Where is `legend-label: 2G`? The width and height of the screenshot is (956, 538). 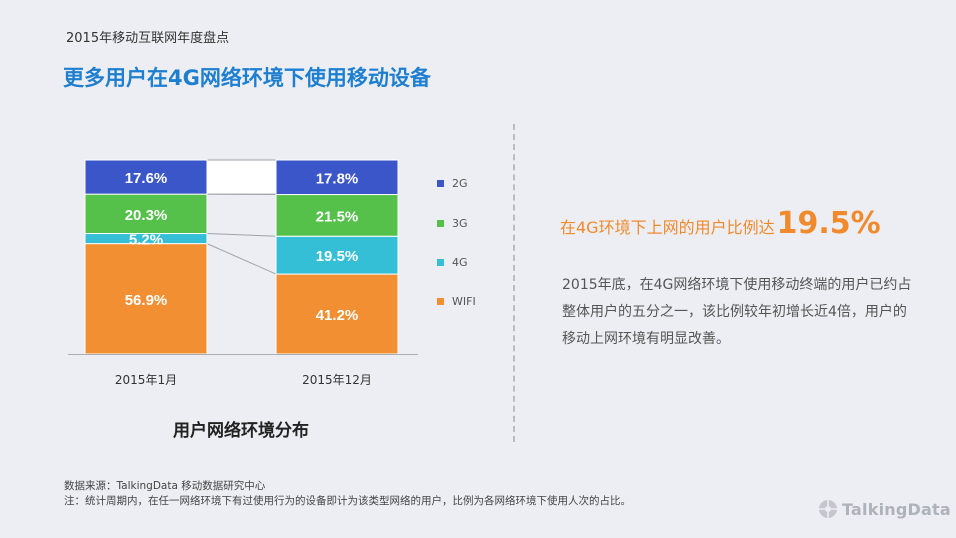
legend-label: 2G is located at coordinates (460, 183).